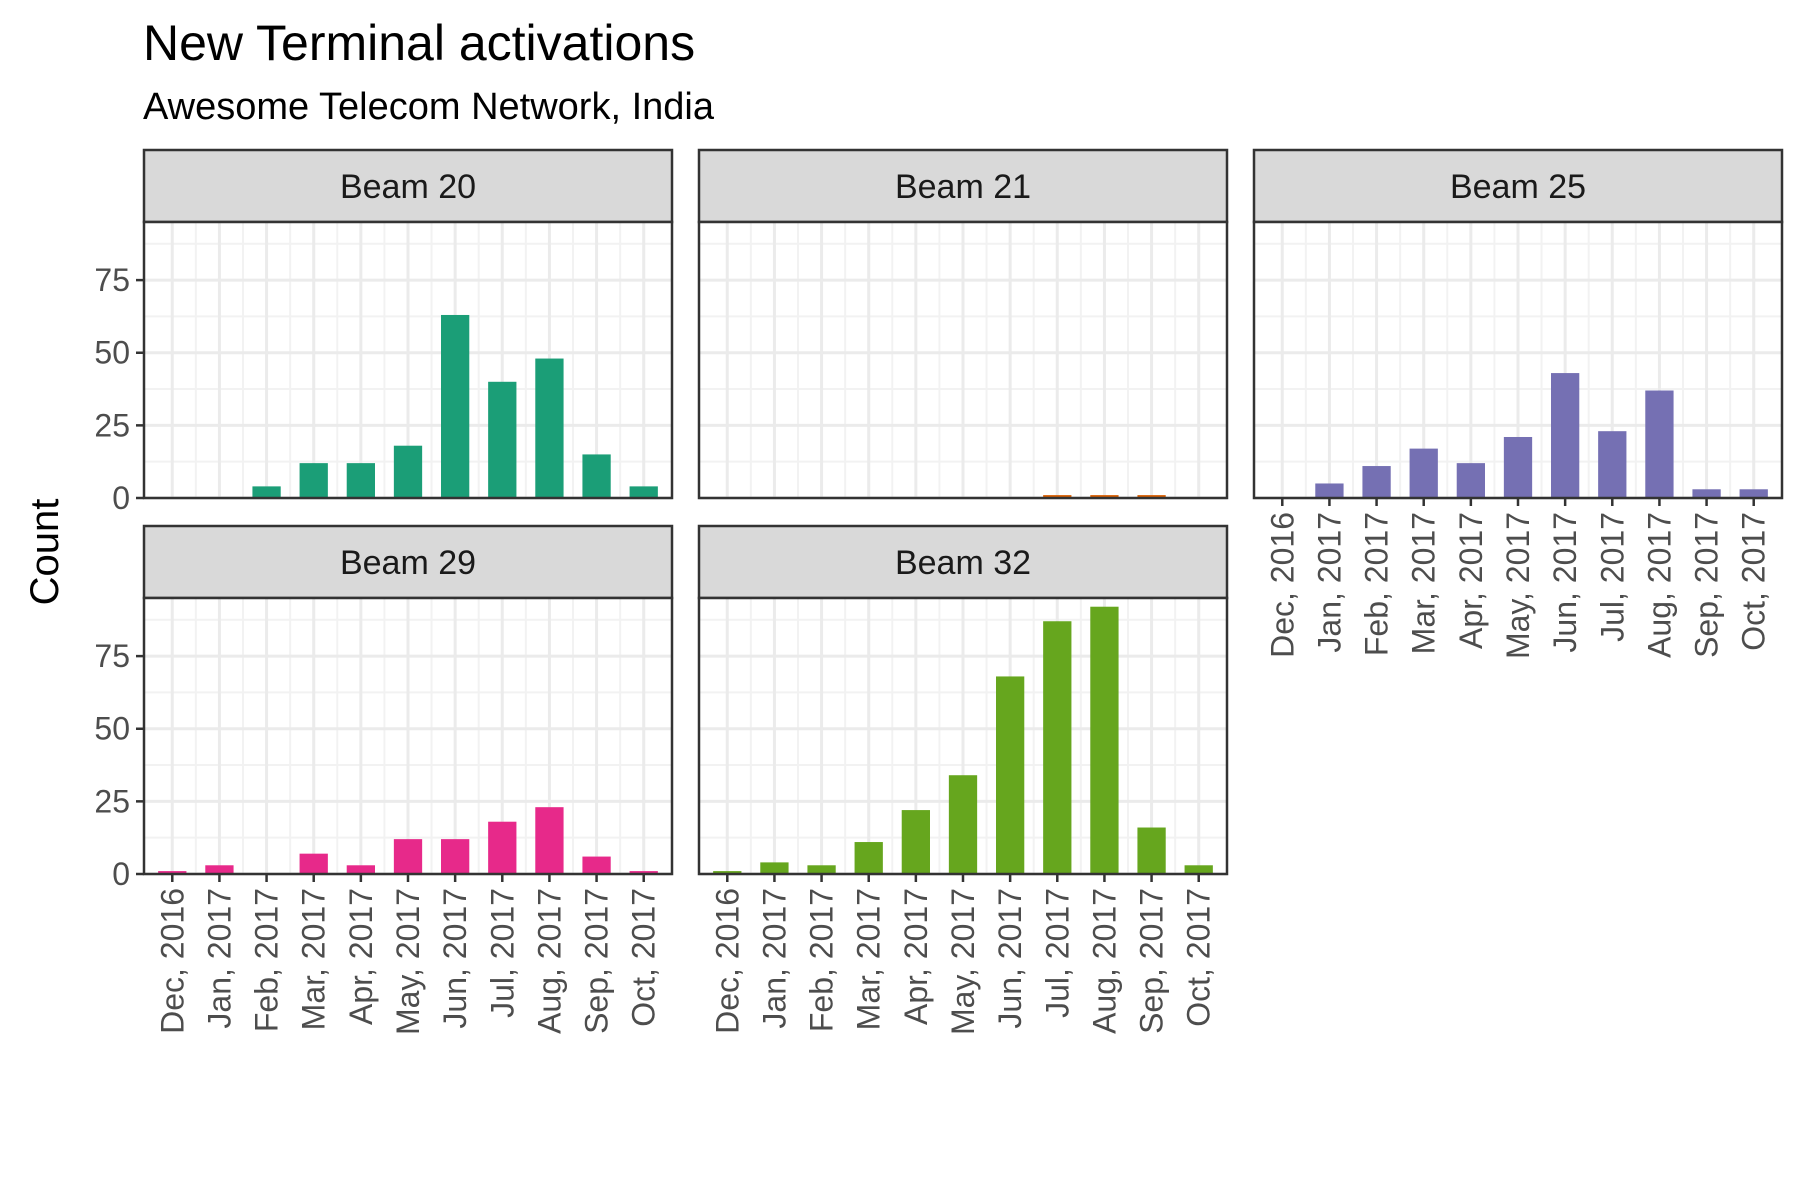 The height and width of the screenshot is (1200, 1800). I want to click on facet-strip-label: Beam 29, so click(408, 563).